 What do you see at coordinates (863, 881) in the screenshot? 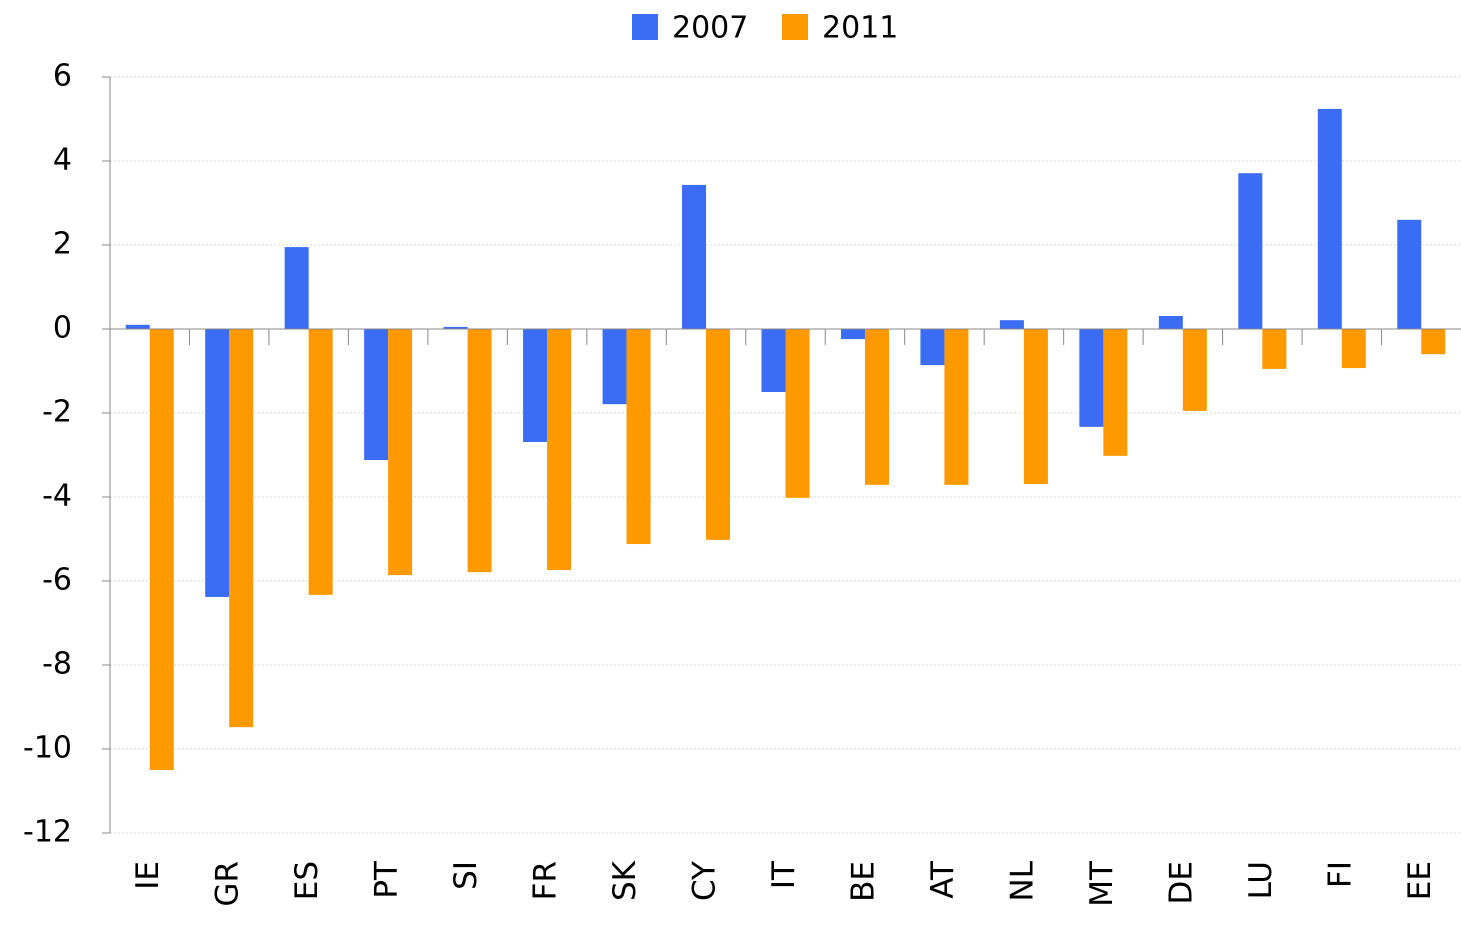
I see `x-tick-label: BE` at bounding box center [863, 881].